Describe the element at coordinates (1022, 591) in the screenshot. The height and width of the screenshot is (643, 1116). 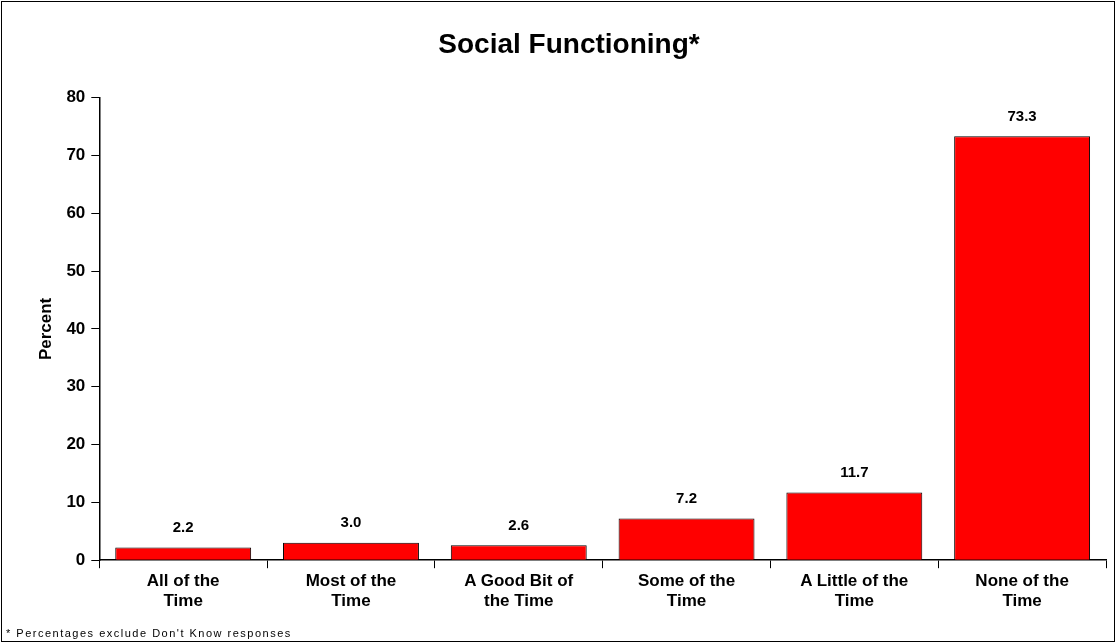
I see `x-tick-label: None of the Time` at that location.